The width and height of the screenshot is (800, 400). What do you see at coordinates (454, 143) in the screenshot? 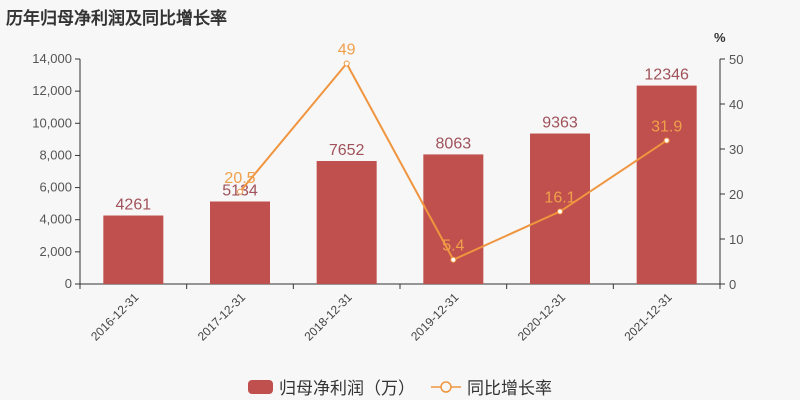
I see `bar-value-label: 8063` at bounding box center [454, 143].